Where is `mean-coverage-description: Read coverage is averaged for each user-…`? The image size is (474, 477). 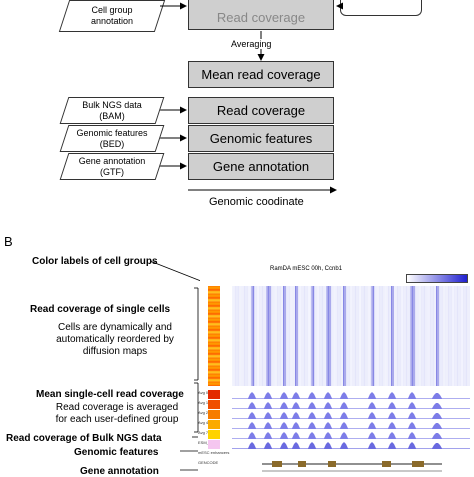
mean-coverage-description: Read coverage is averaged for each user-… is located at coordinates (117, 413).